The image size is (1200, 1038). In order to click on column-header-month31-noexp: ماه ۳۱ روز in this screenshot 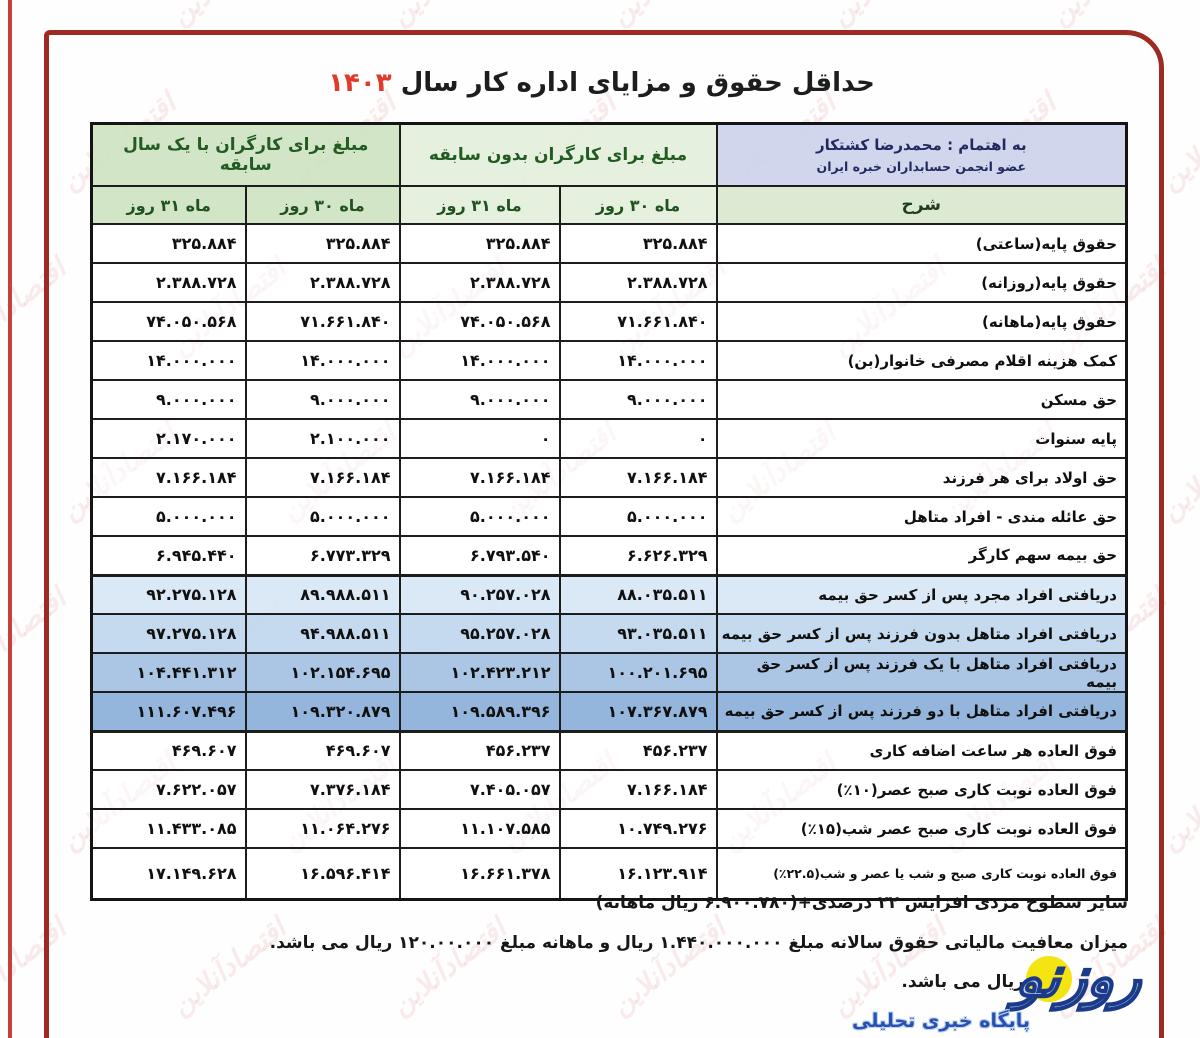, I will do `click(479, 205)`.